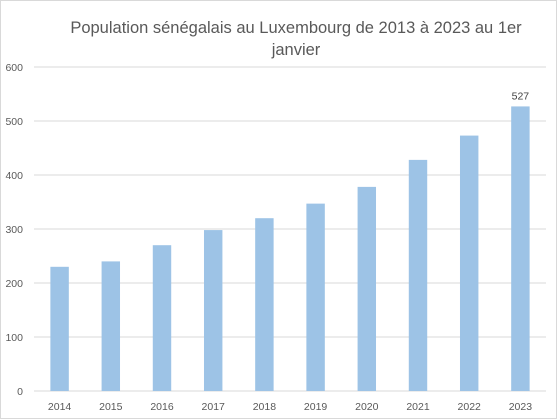  What do you see at coordinates (14, 230) in the screenshot?
I see `y-tick-label: 300` at bounding box center [14, 230].